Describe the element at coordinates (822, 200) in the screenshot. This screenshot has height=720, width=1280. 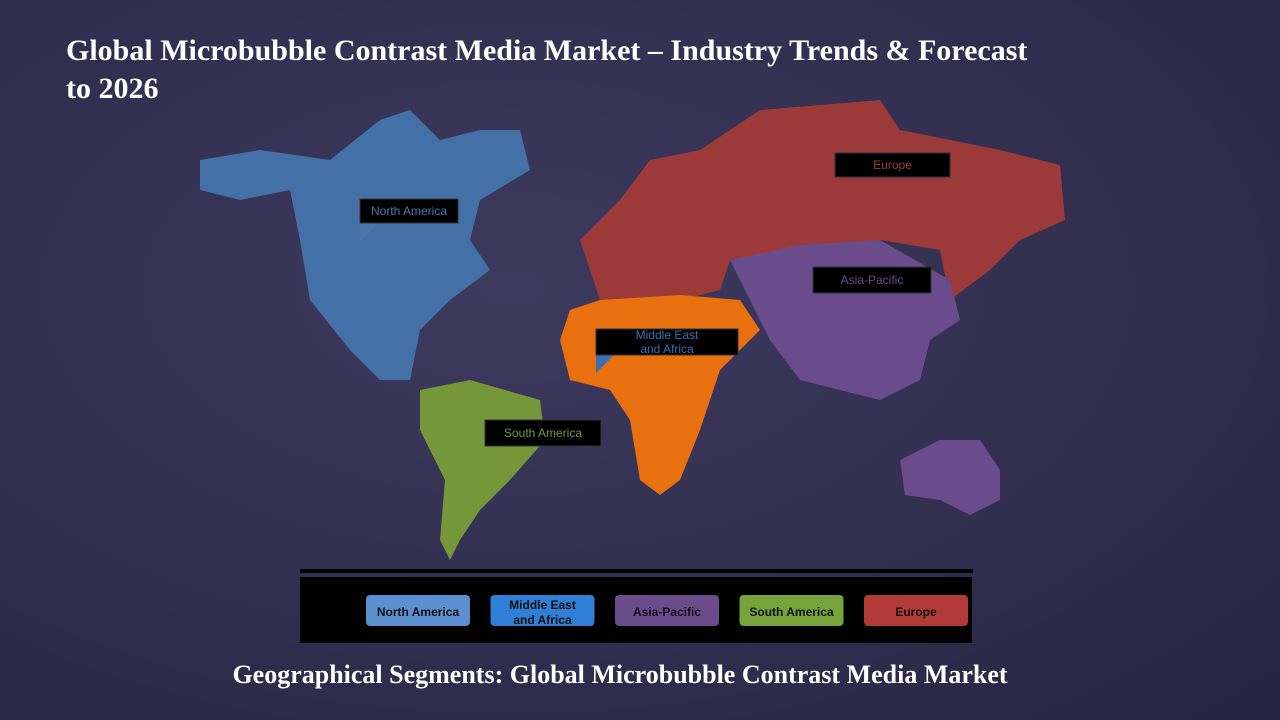
I see `europe-shape` at that location.